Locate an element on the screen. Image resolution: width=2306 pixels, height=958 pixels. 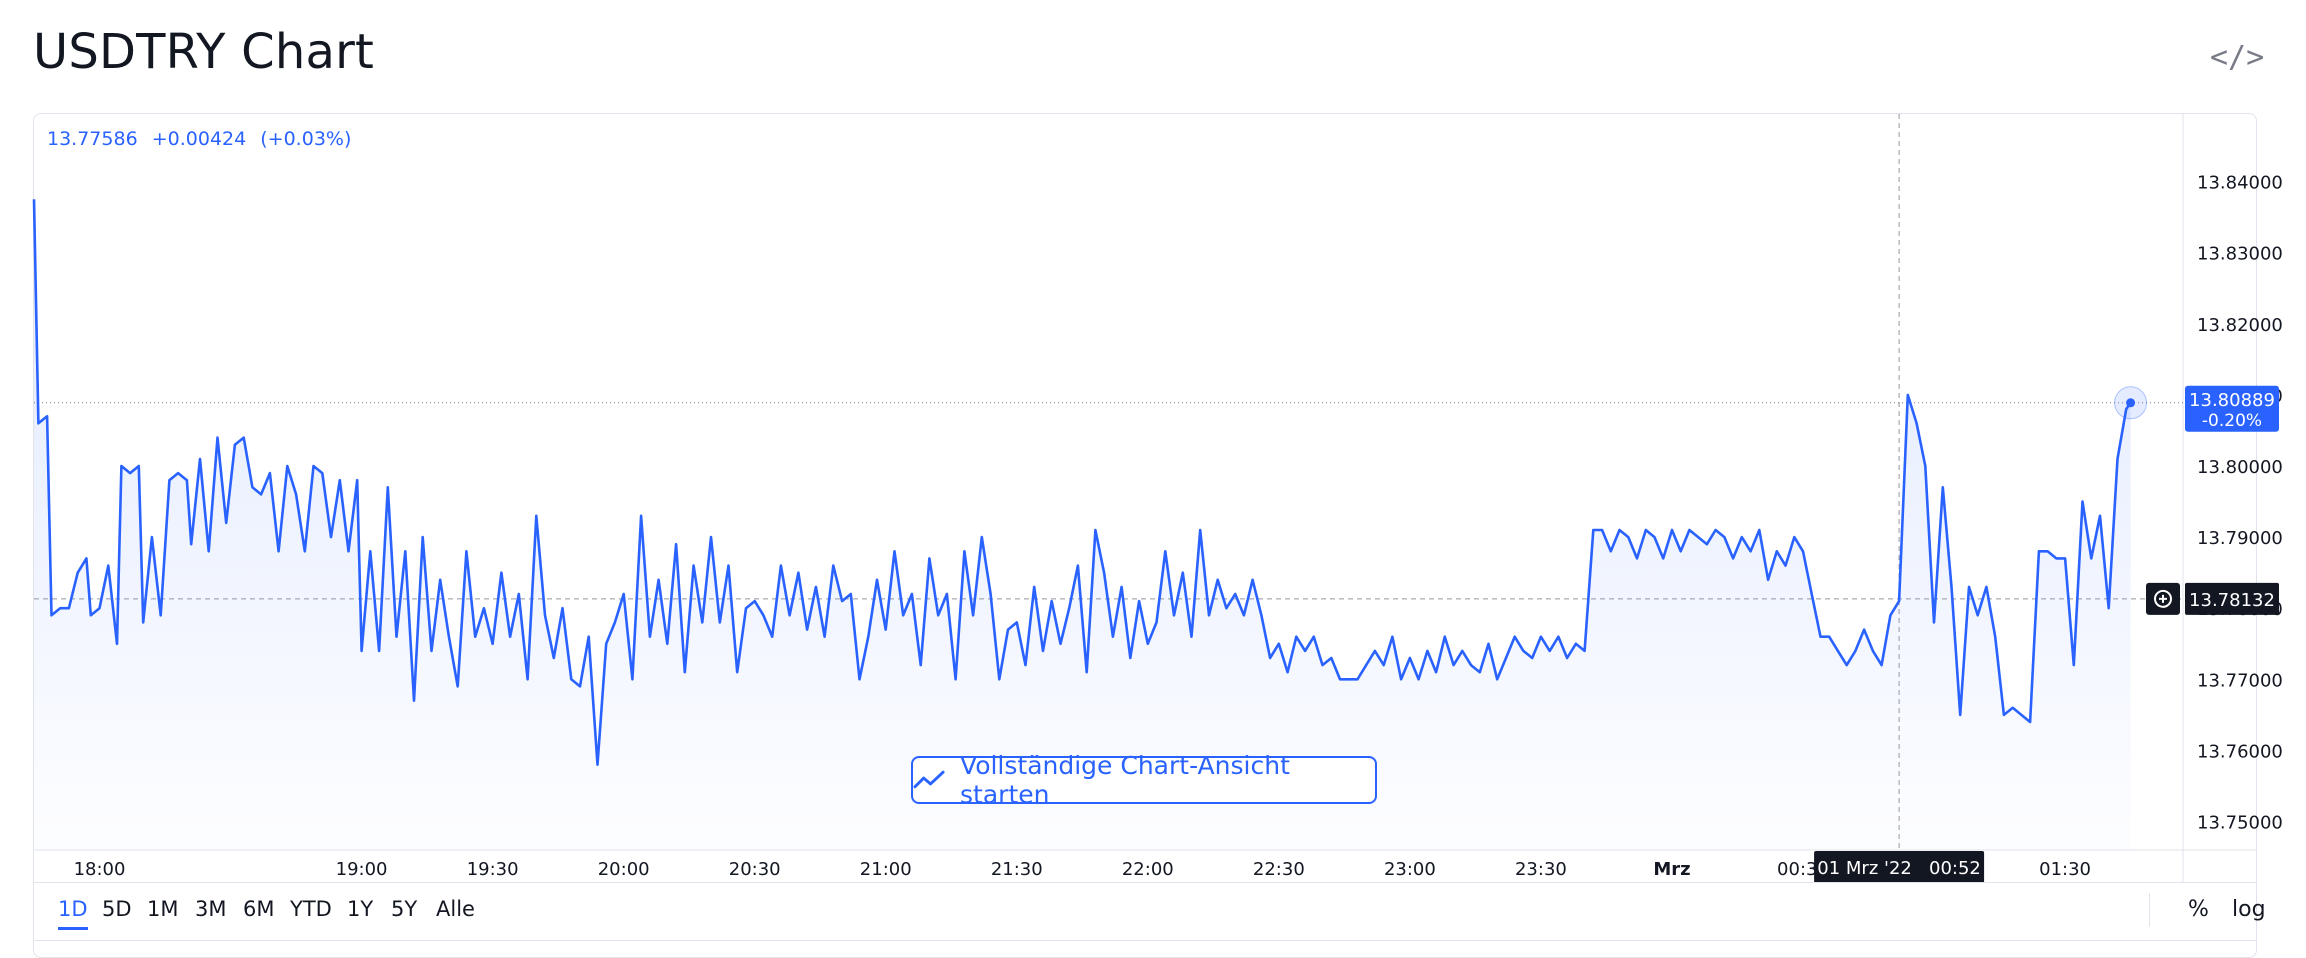
range-5d: 5D is located at coordinates (117, 909).